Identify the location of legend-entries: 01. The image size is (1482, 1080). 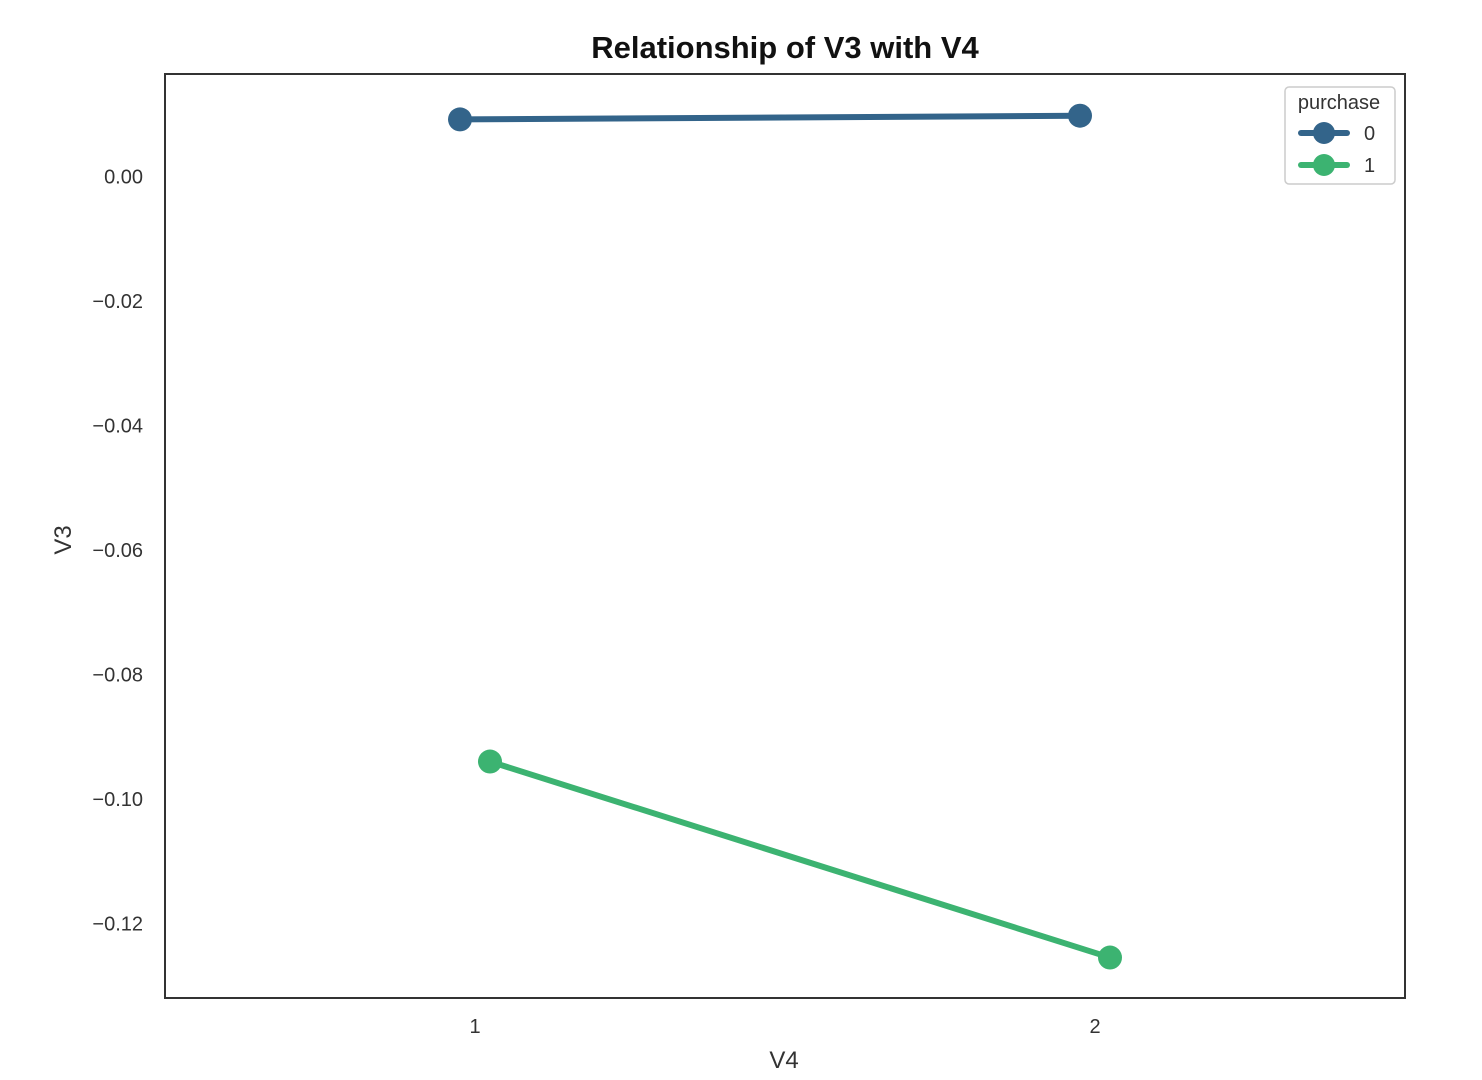
(1336, 149).